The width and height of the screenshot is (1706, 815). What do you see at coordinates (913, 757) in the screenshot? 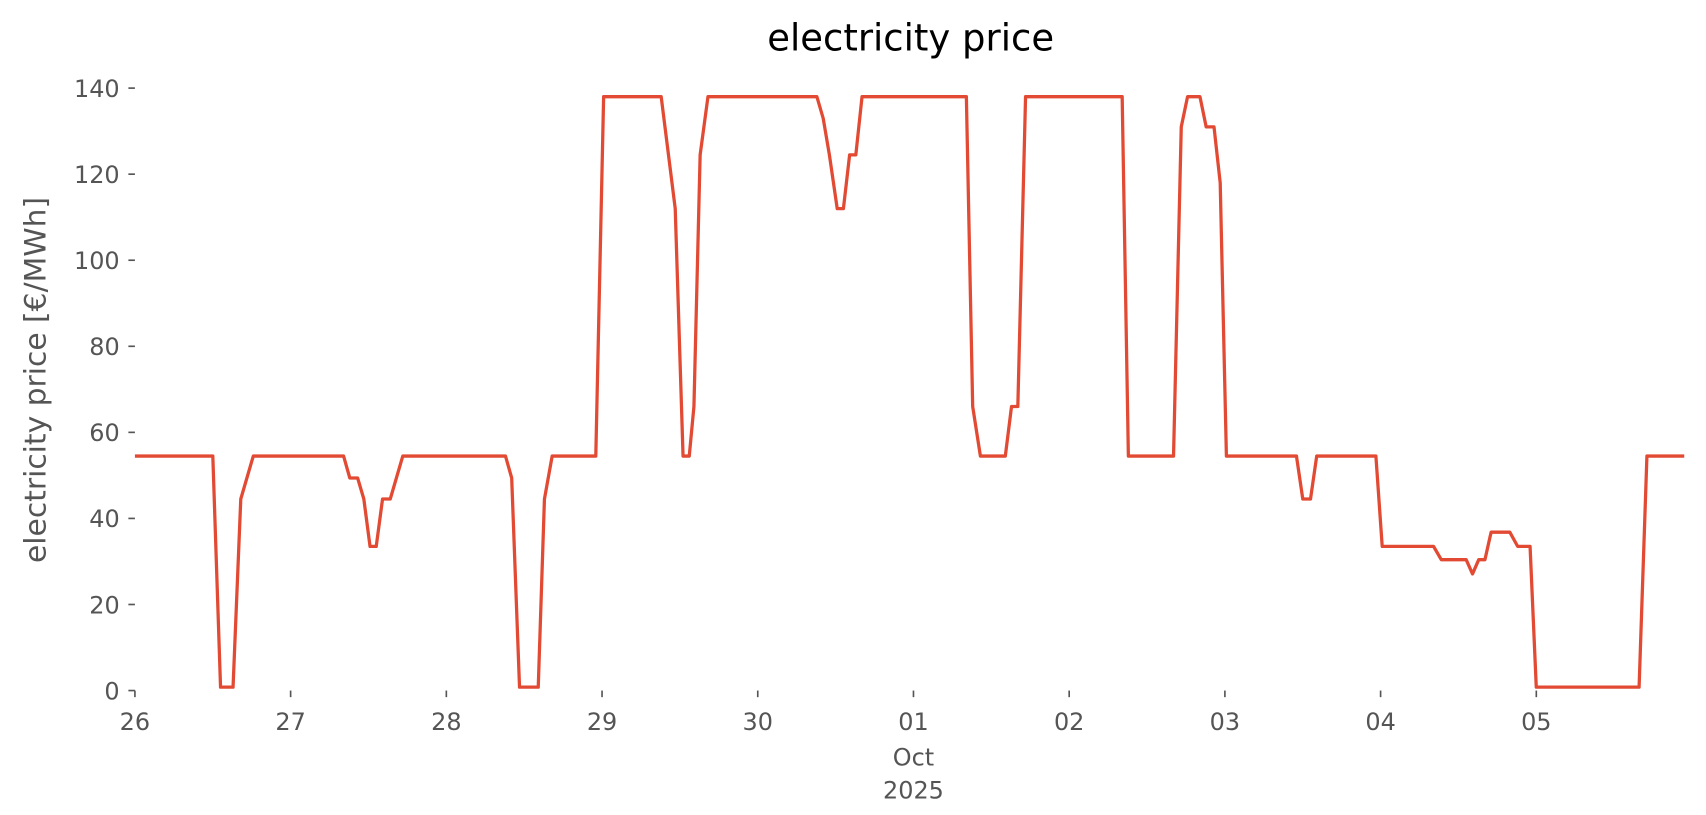
I see `x-month-label: Oct` at bounding box center [913, 757].